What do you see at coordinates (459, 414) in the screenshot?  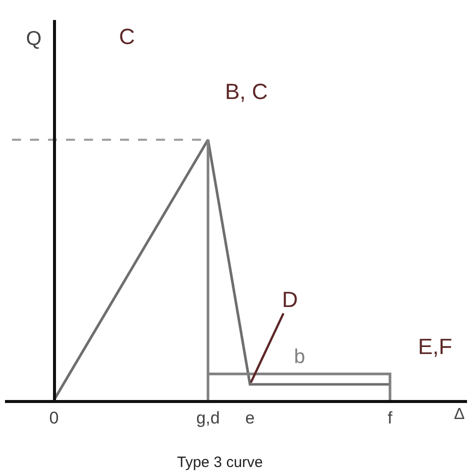 I see `x-axis-title: Δ` at bounding box center [459, 414].